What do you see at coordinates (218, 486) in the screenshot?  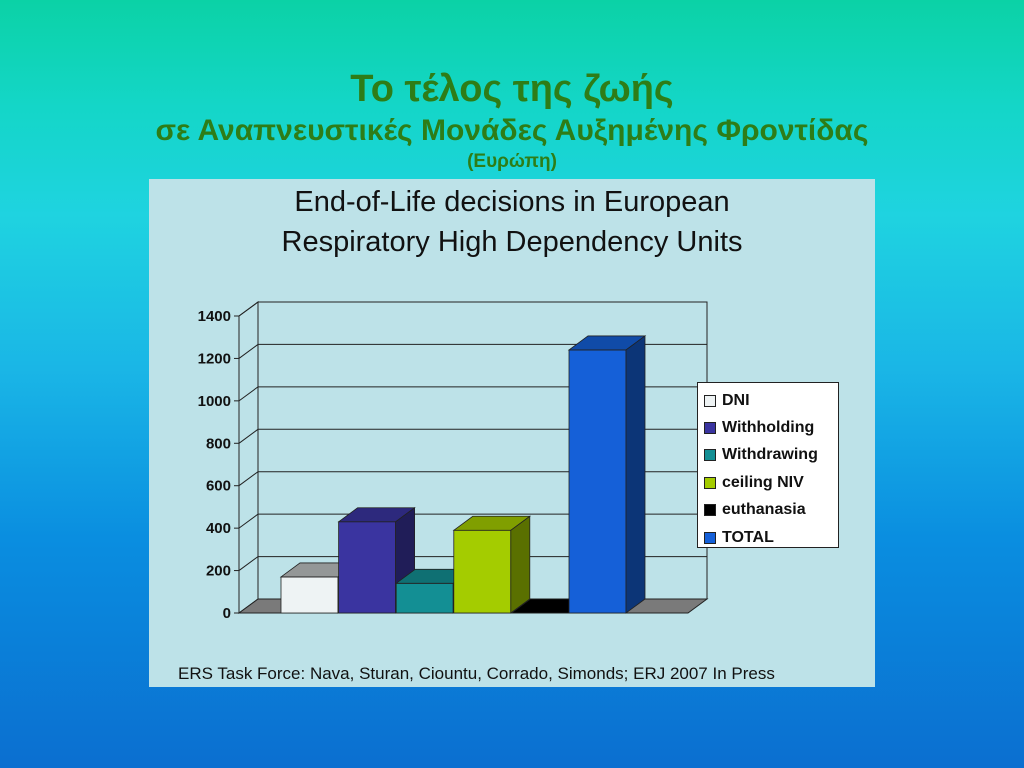 I see `y-tick-label: 600` at bounding box center [218, 486].